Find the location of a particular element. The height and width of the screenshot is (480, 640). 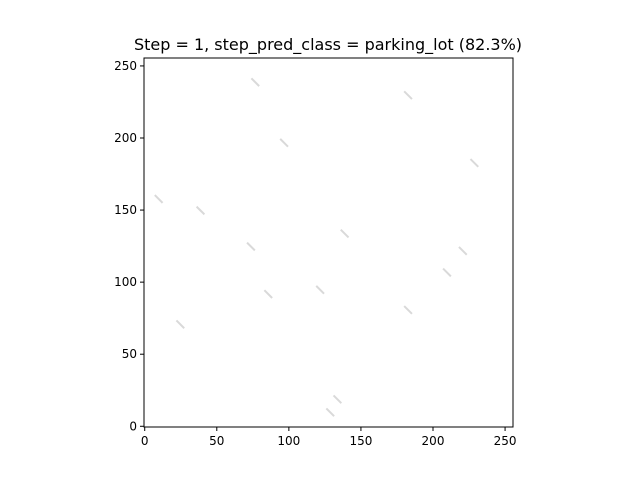

x-tick-label: 100 is located at coordinates (288, 441).